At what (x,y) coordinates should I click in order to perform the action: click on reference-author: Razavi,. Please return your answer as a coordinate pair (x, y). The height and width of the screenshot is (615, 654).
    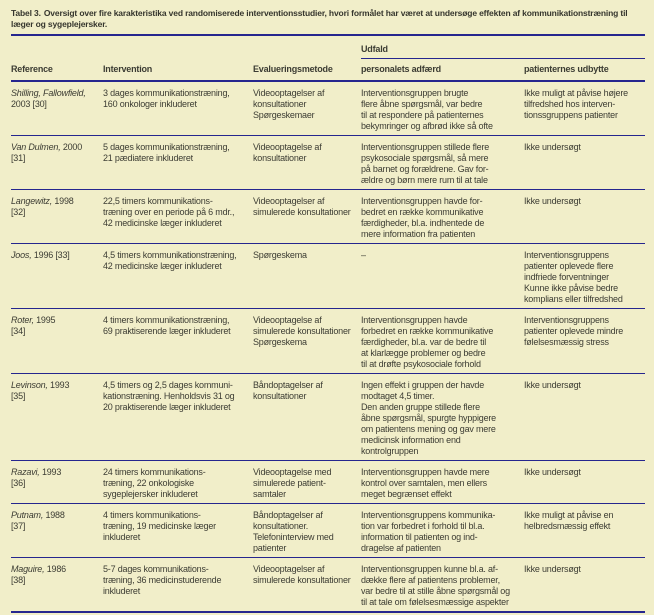
    Looking at the image, I should click on (25, 472).